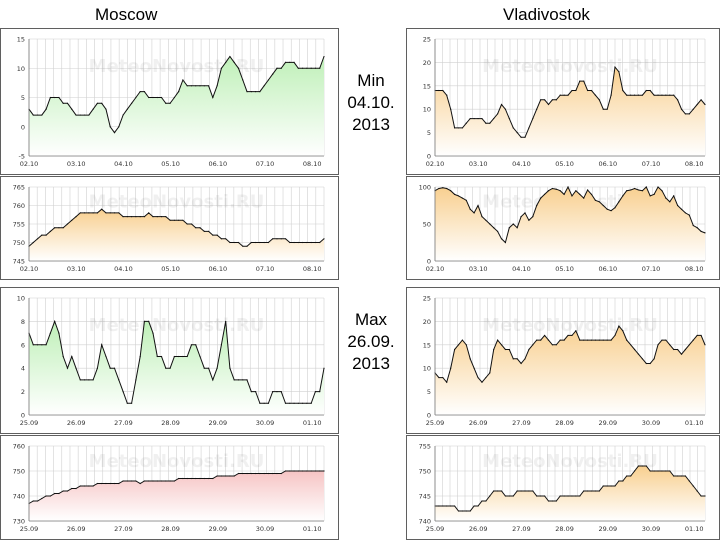  I want to click on x-tick-label: 26.09, so click(478, 423).